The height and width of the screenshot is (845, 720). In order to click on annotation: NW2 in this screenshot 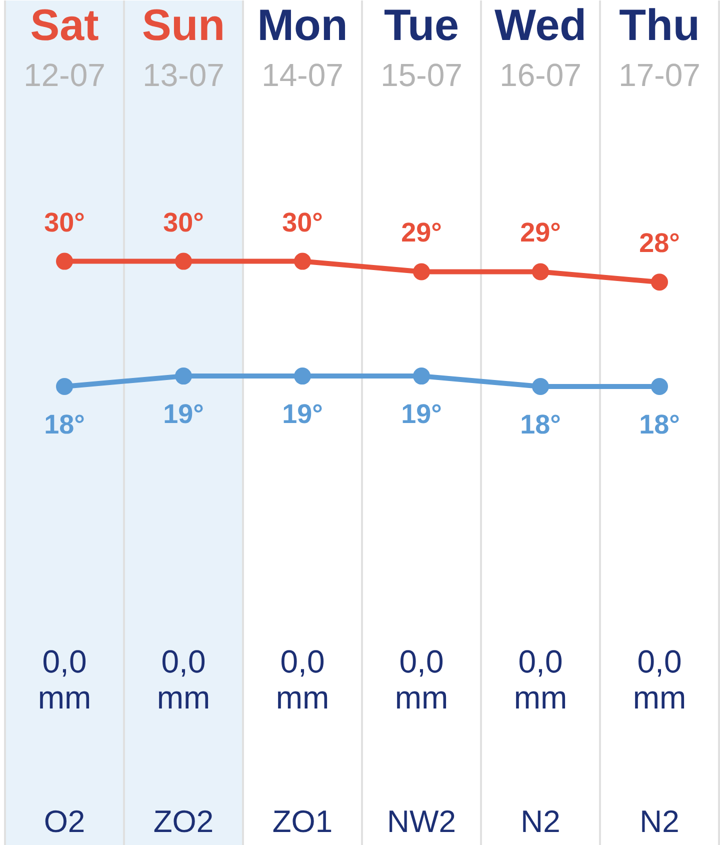, I will do `click(421, 821)`.